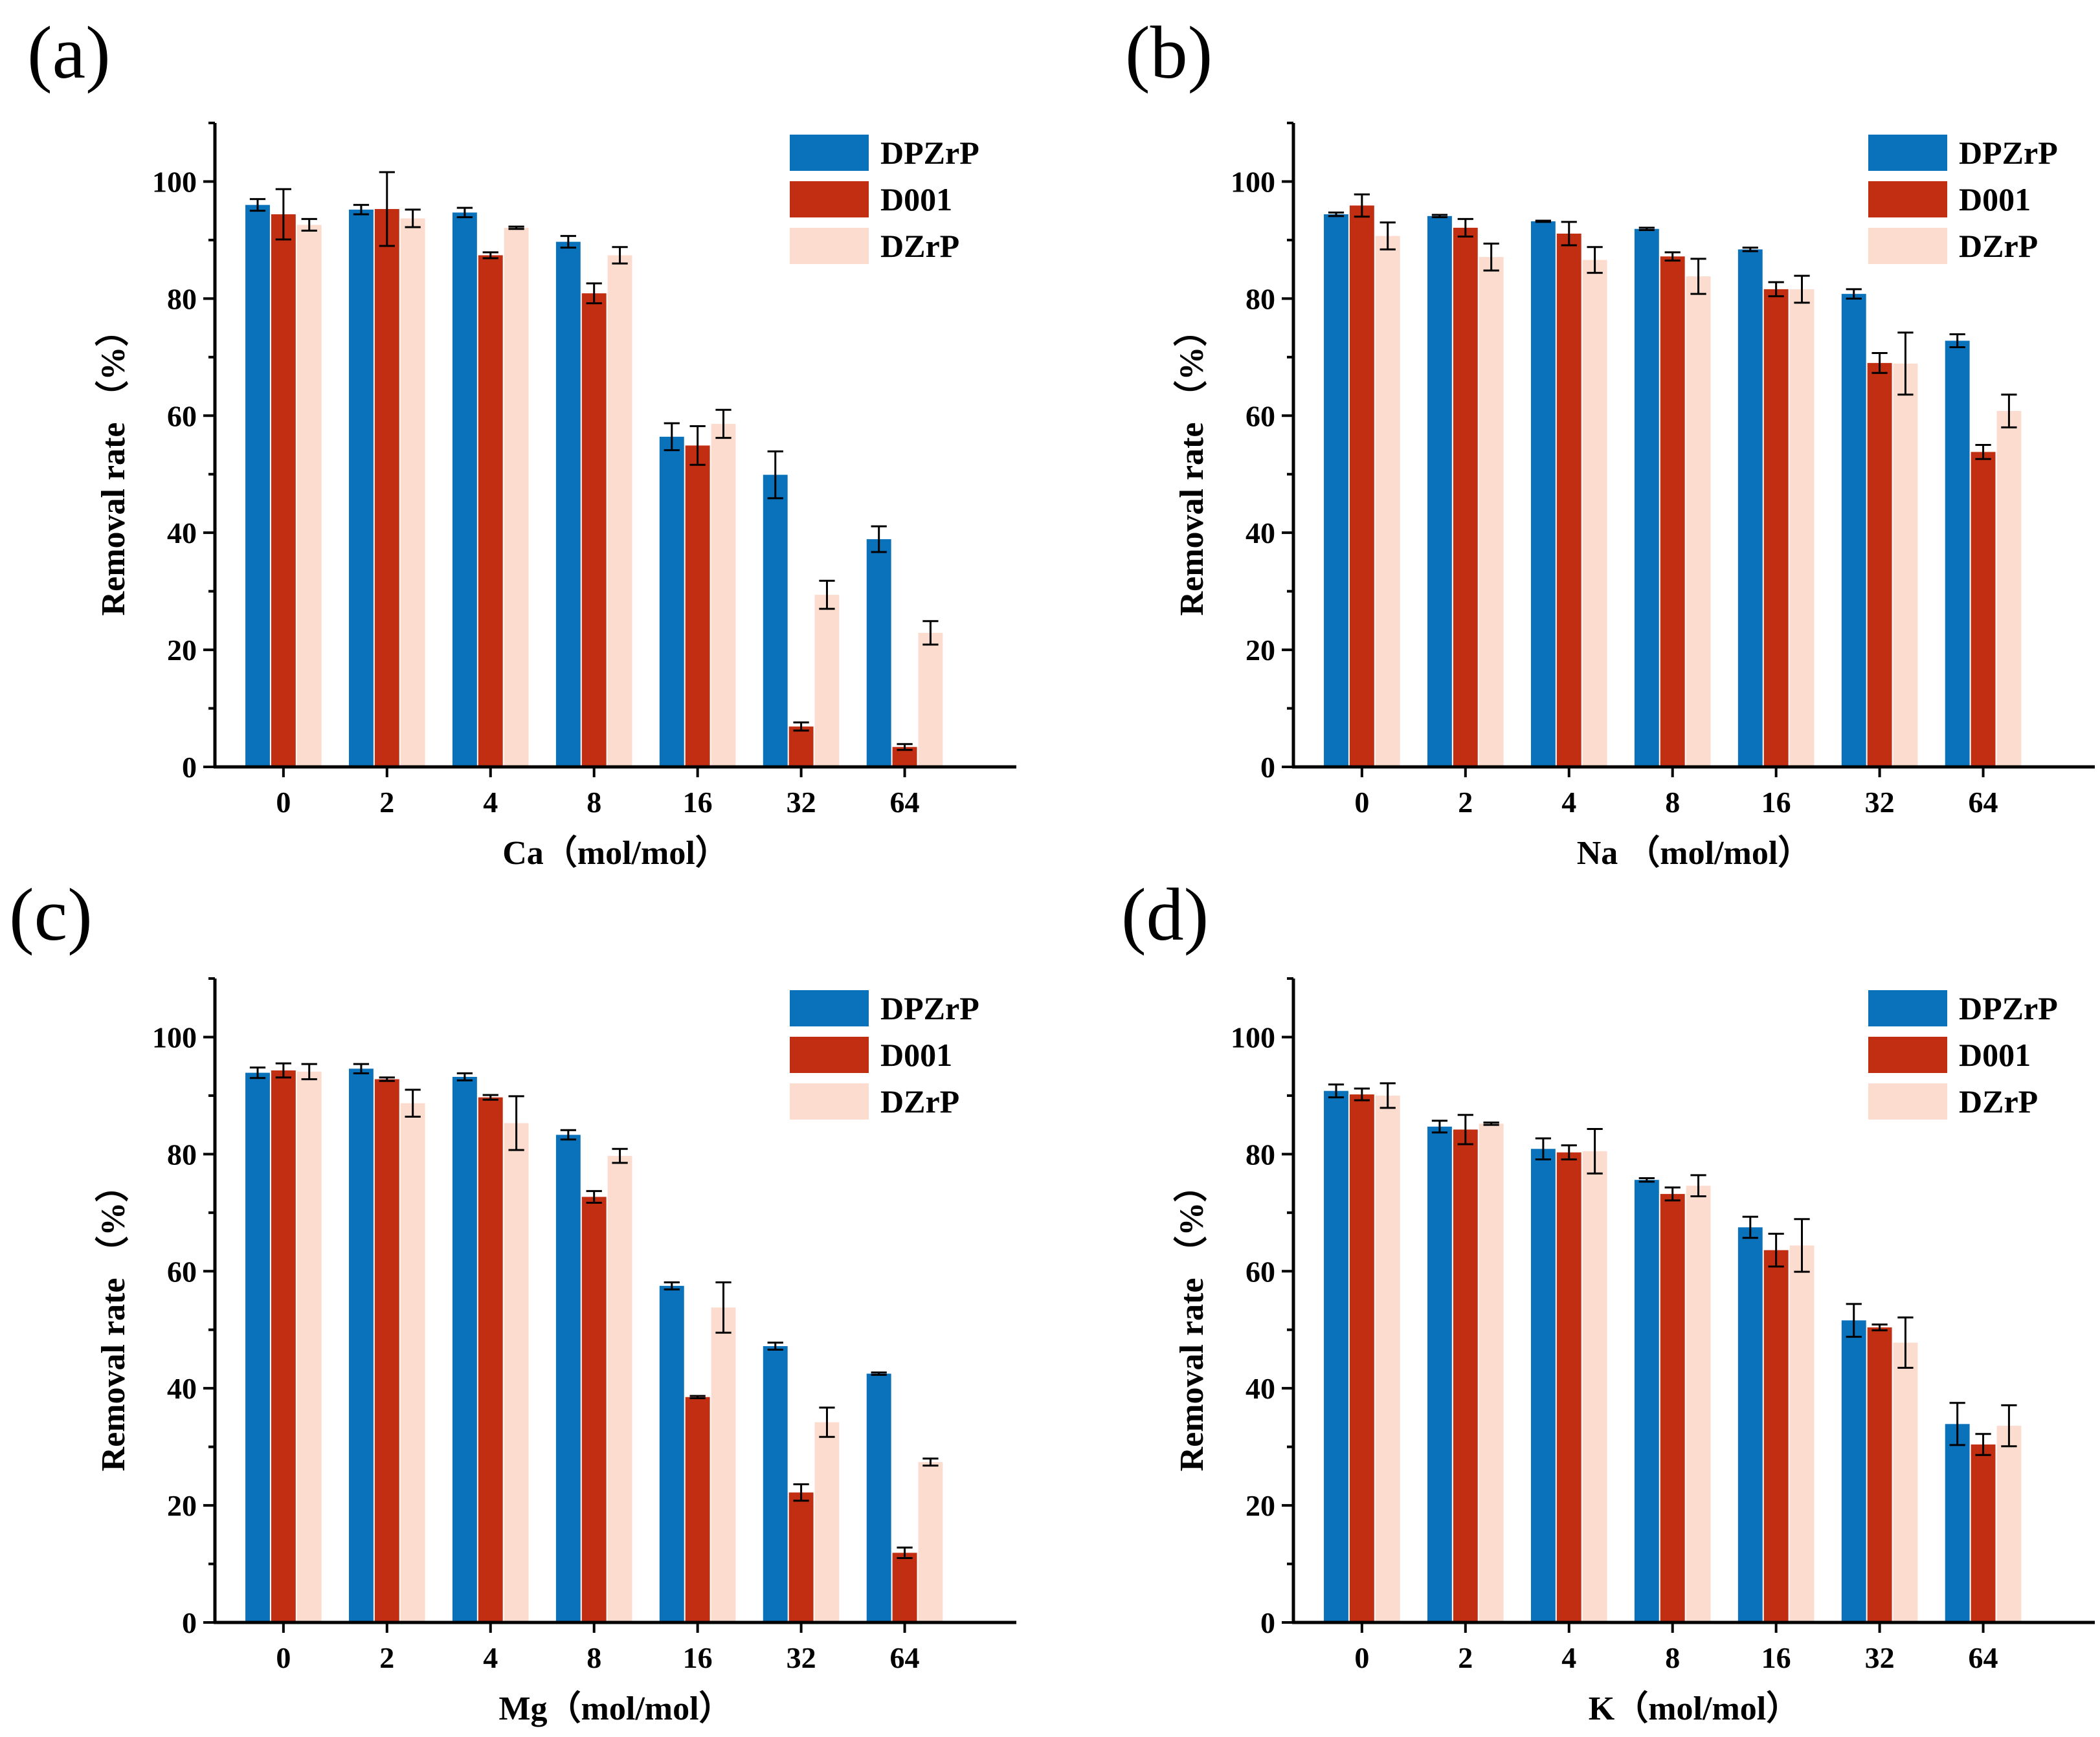  I want to click on y-tick-label: 40, so click(182, 532).